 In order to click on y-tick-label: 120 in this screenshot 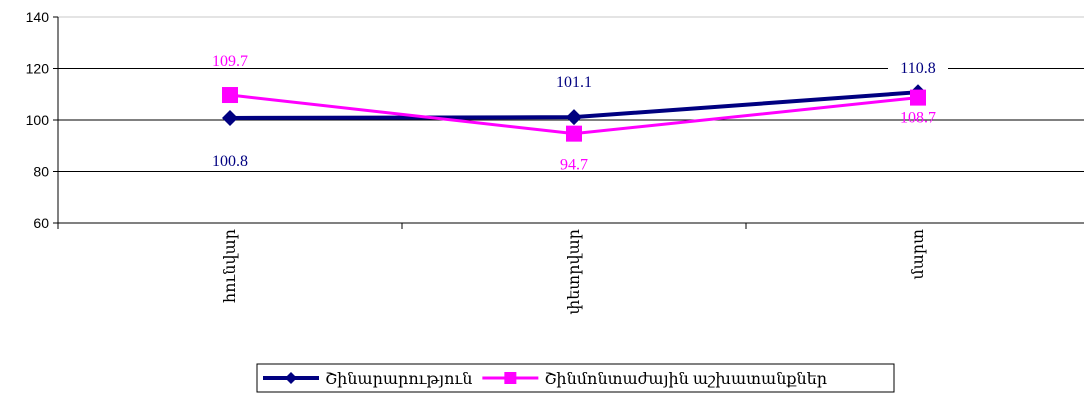, I will do `click(38, 69)`.